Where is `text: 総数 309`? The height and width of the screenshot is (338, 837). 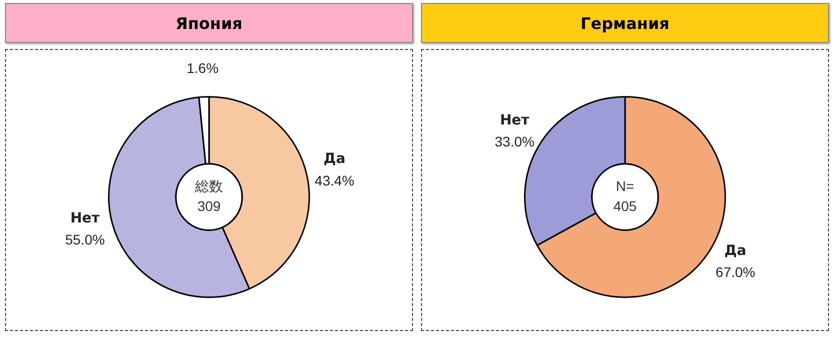 text: 総数 309 is located at coordinates (208, 196).